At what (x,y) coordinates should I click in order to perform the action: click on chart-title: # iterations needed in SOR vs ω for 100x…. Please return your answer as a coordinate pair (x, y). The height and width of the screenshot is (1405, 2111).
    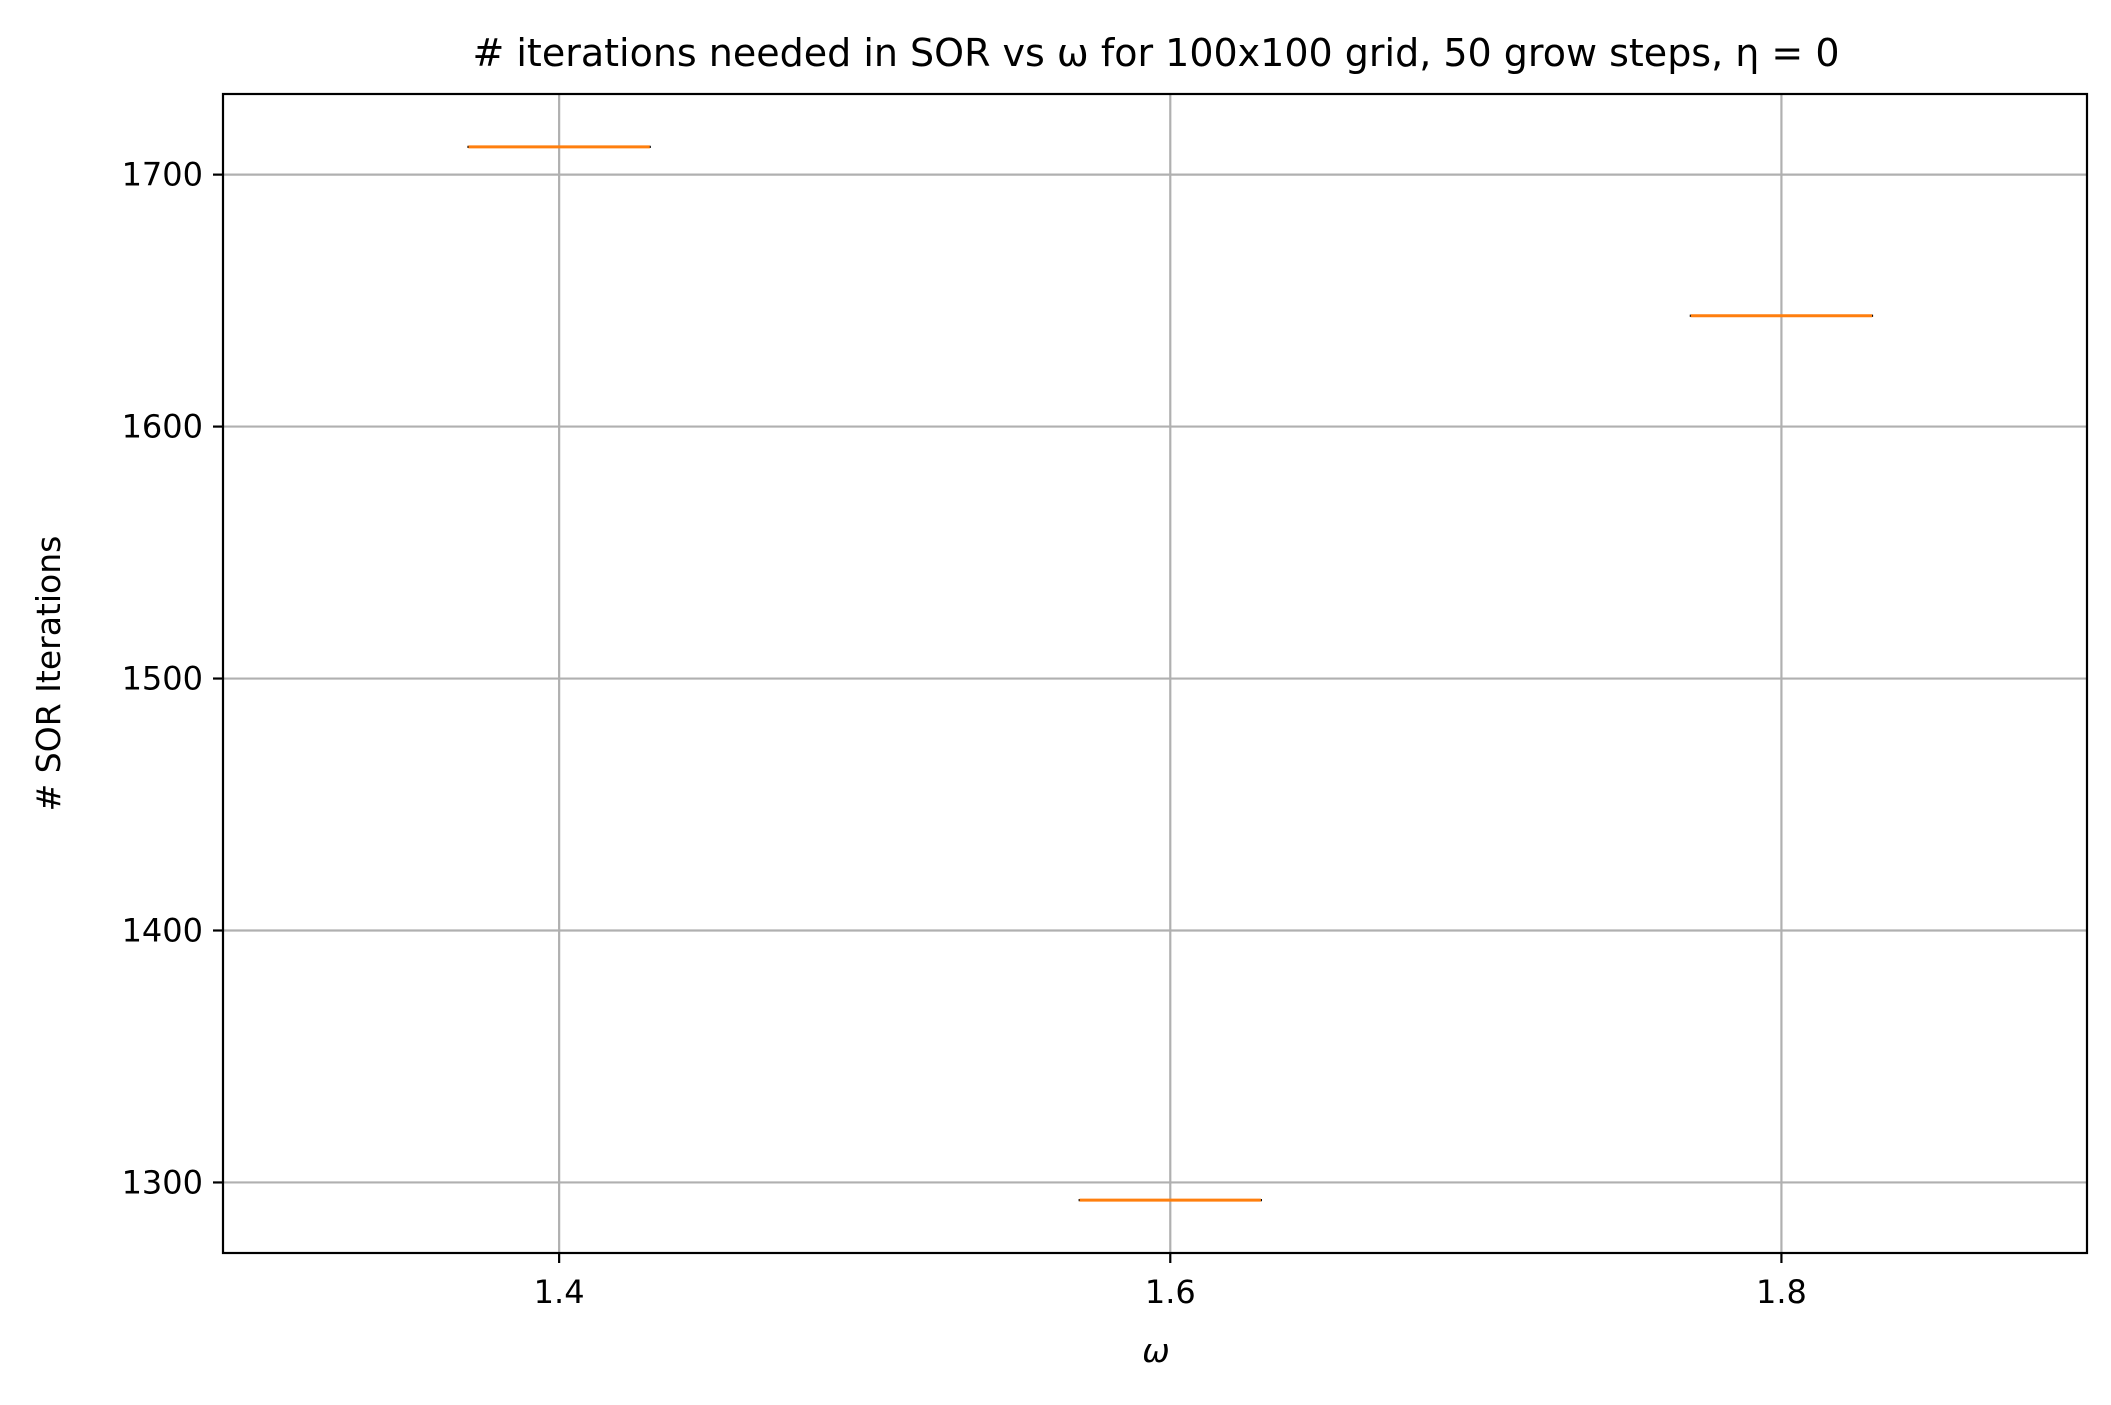
    Looking at the image, I should click on (1155, 53).